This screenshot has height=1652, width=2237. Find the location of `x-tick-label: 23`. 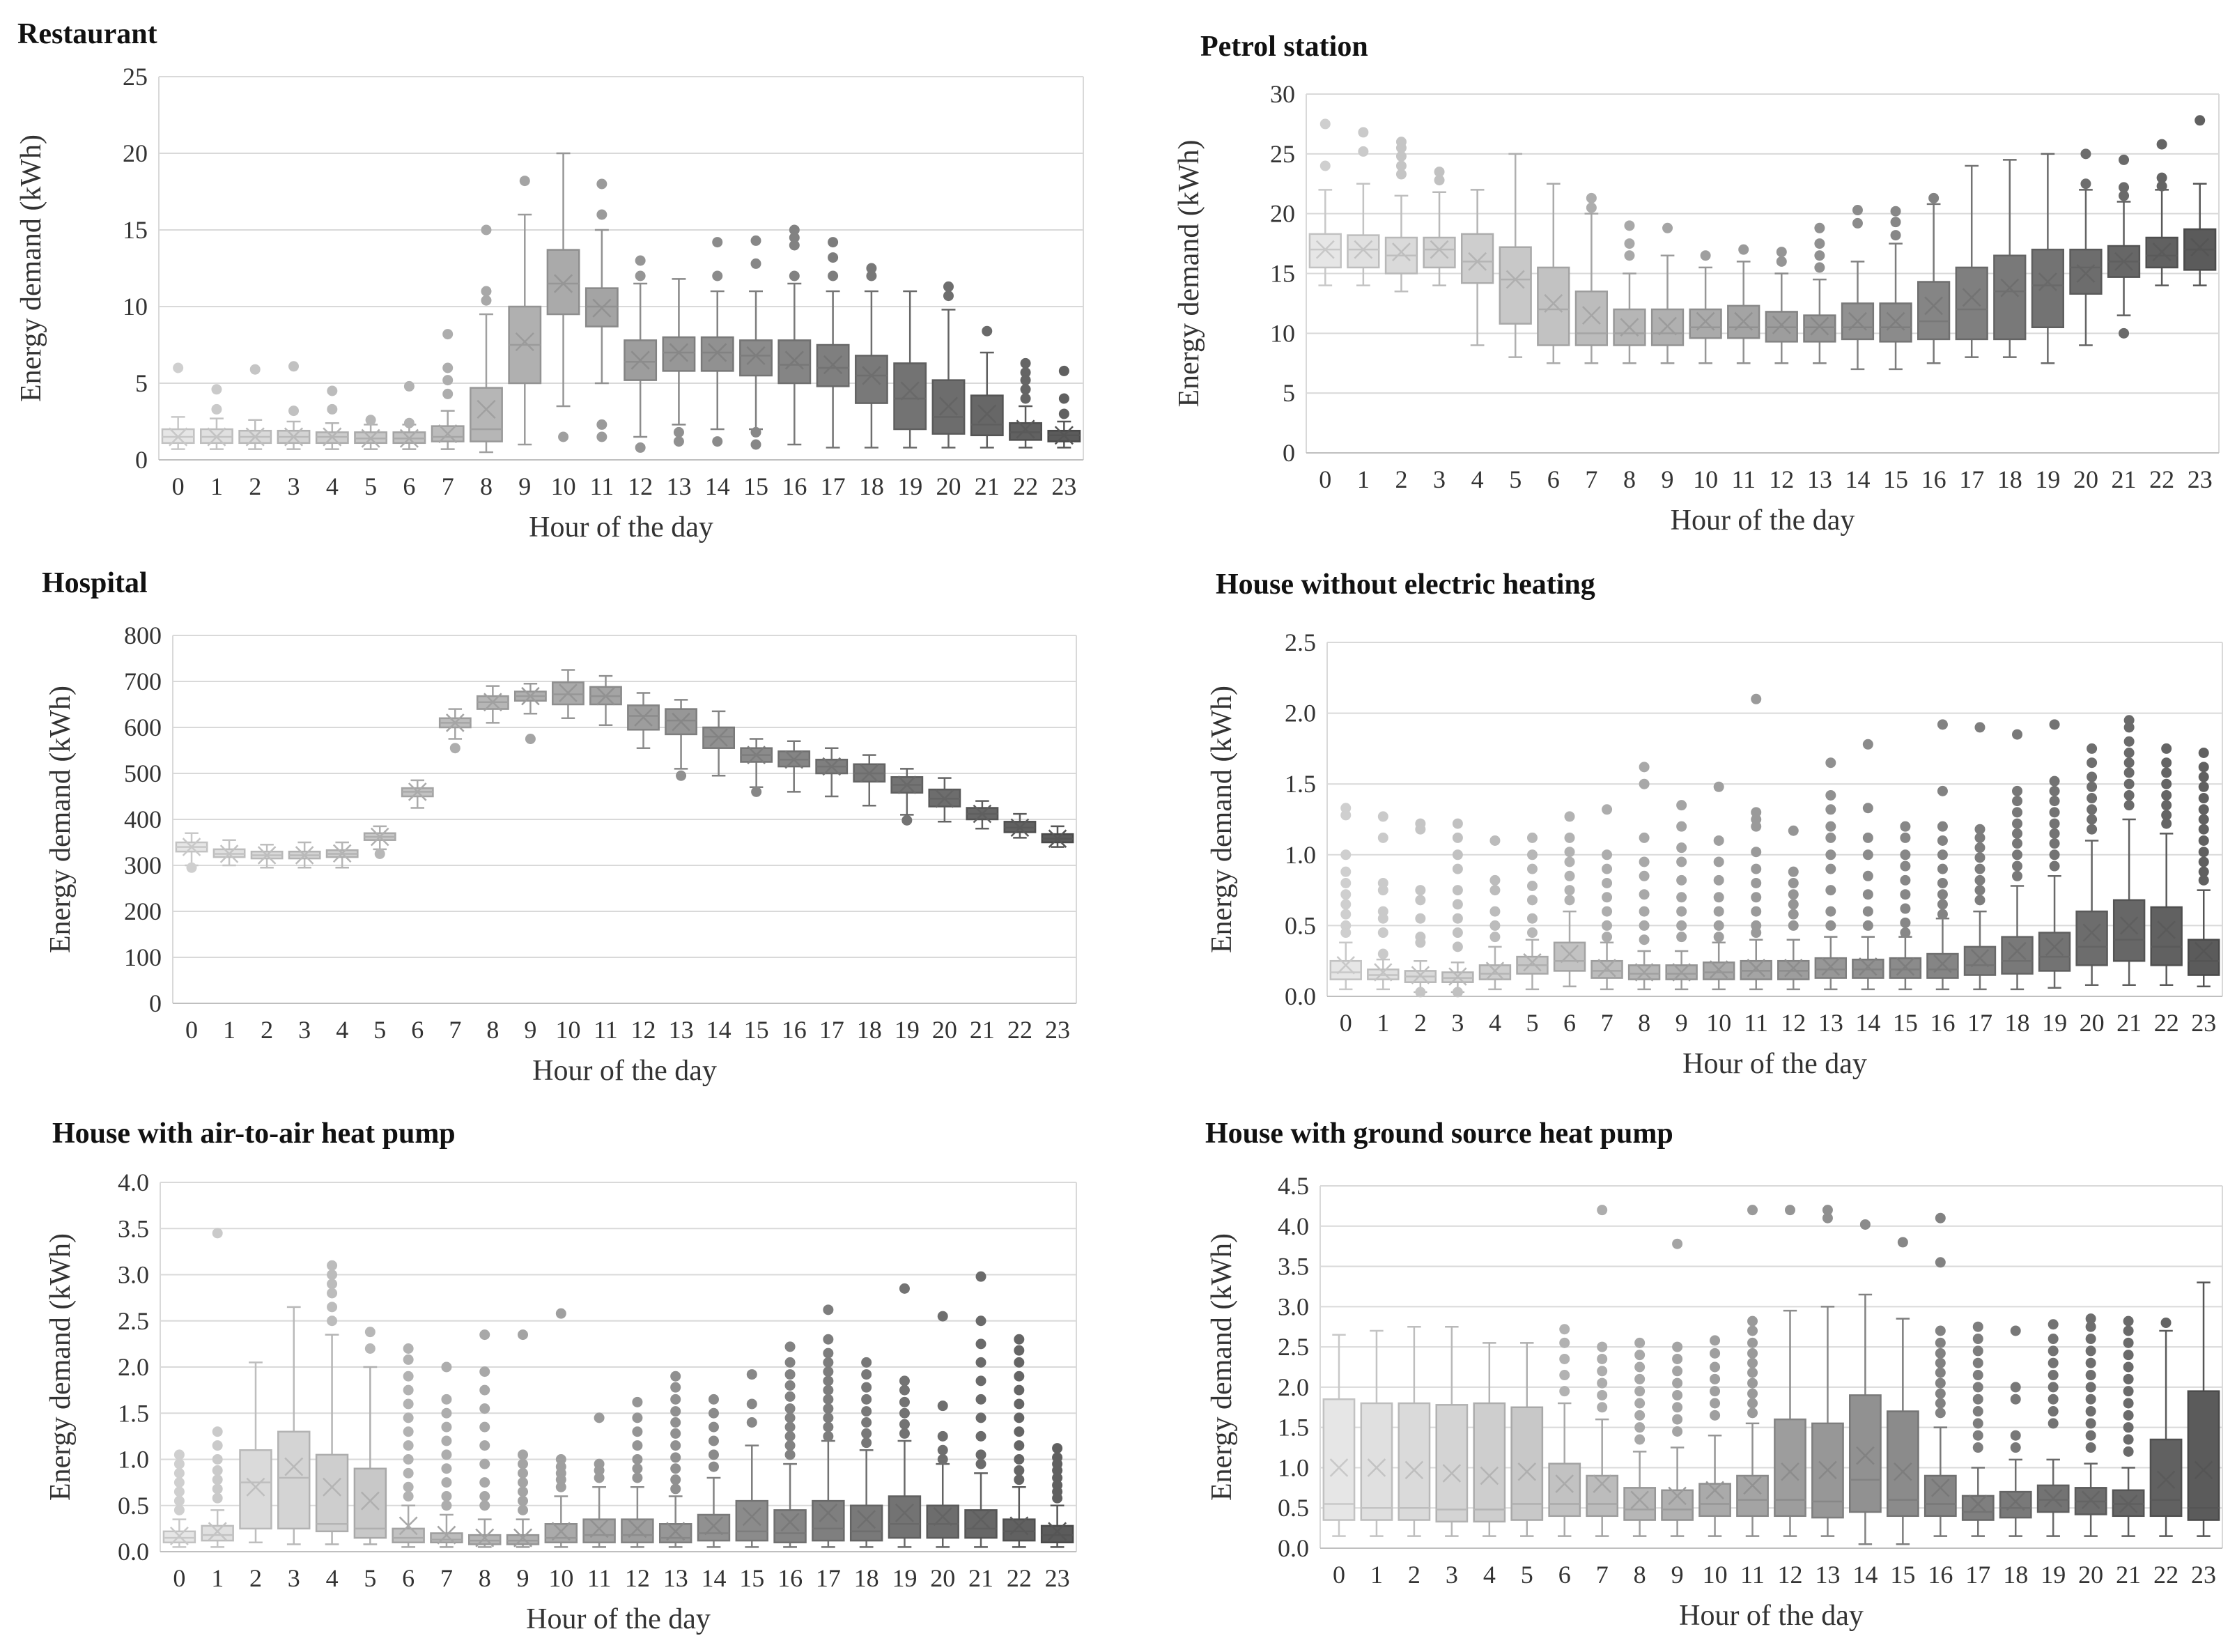

x-tick-label: 23 is located at coordinates (2203, 1575).